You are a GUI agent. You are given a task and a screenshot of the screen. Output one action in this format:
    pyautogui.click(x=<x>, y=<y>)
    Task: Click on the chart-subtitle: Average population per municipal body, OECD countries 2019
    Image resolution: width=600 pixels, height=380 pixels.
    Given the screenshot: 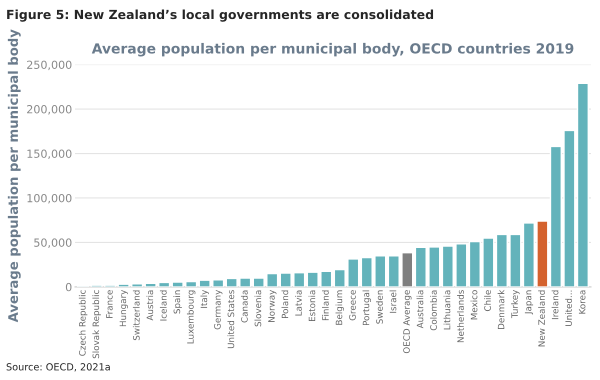 What is the action you would take?
    pyautogui.click(x=333, y=49)
    